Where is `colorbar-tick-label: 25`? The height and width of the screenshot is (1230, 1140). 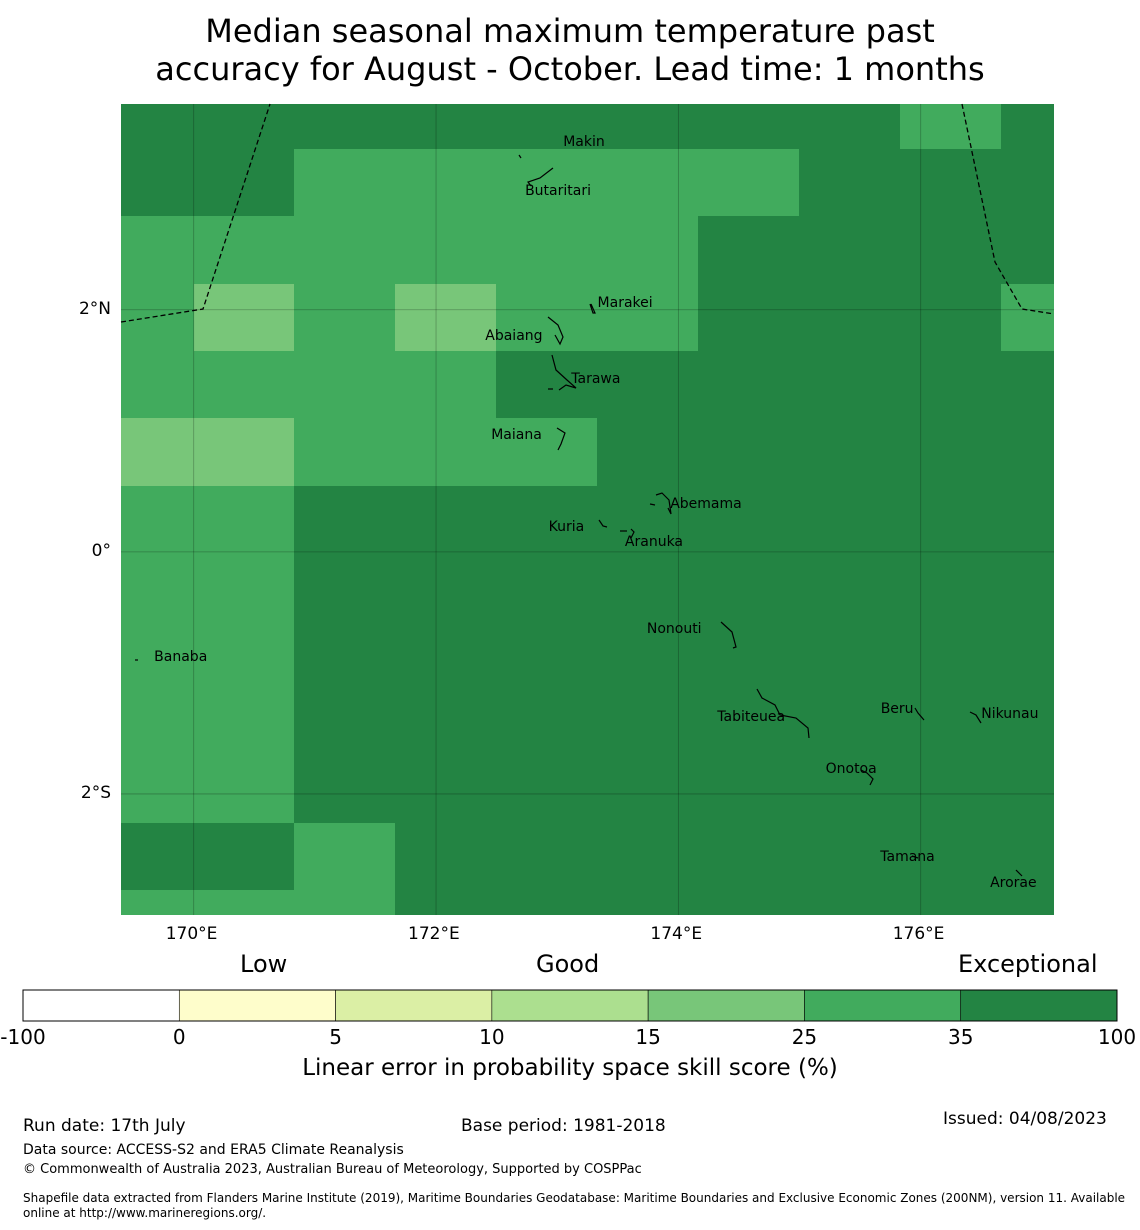
colorbar-tick-label: 25 is located at coordinates (804, 1037).